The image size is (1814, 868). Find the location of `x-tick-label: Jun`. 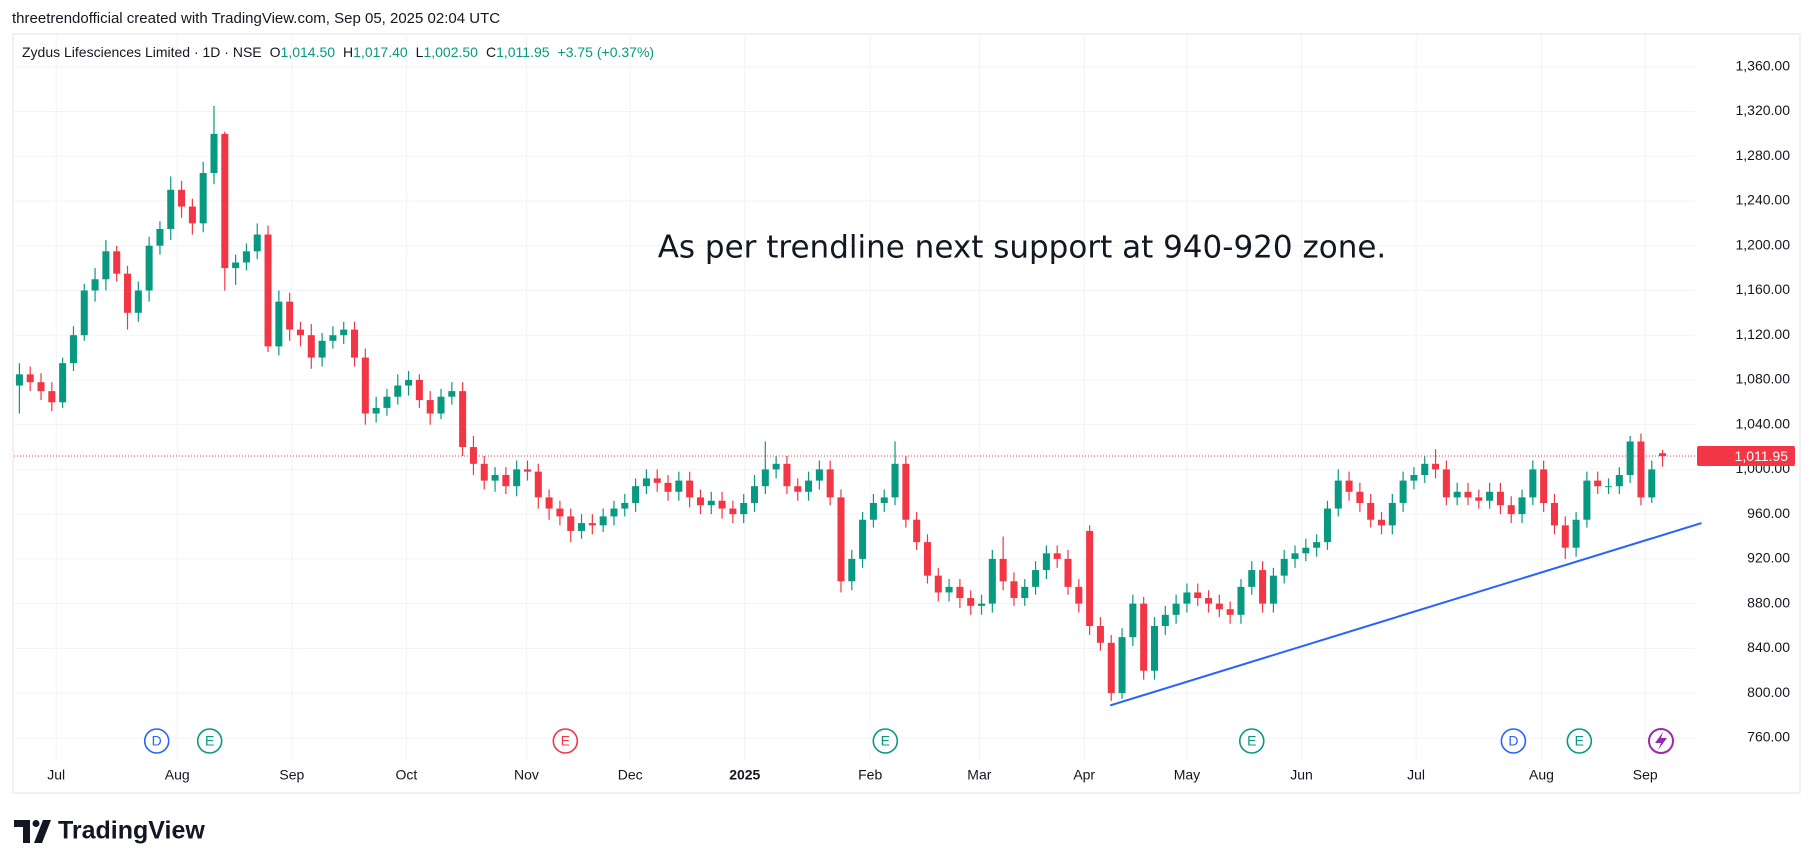

x-tick-label: Jun is located at coordinates (1301, 775).